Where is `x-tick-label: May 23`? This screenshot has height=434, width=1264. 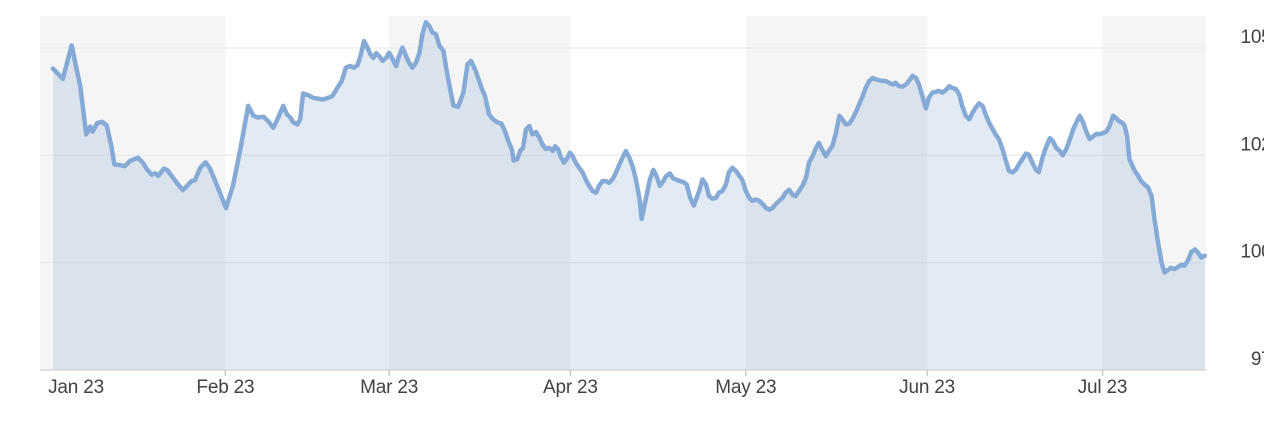 x-tick-label: May 23 is located at coordinates (745, 387).